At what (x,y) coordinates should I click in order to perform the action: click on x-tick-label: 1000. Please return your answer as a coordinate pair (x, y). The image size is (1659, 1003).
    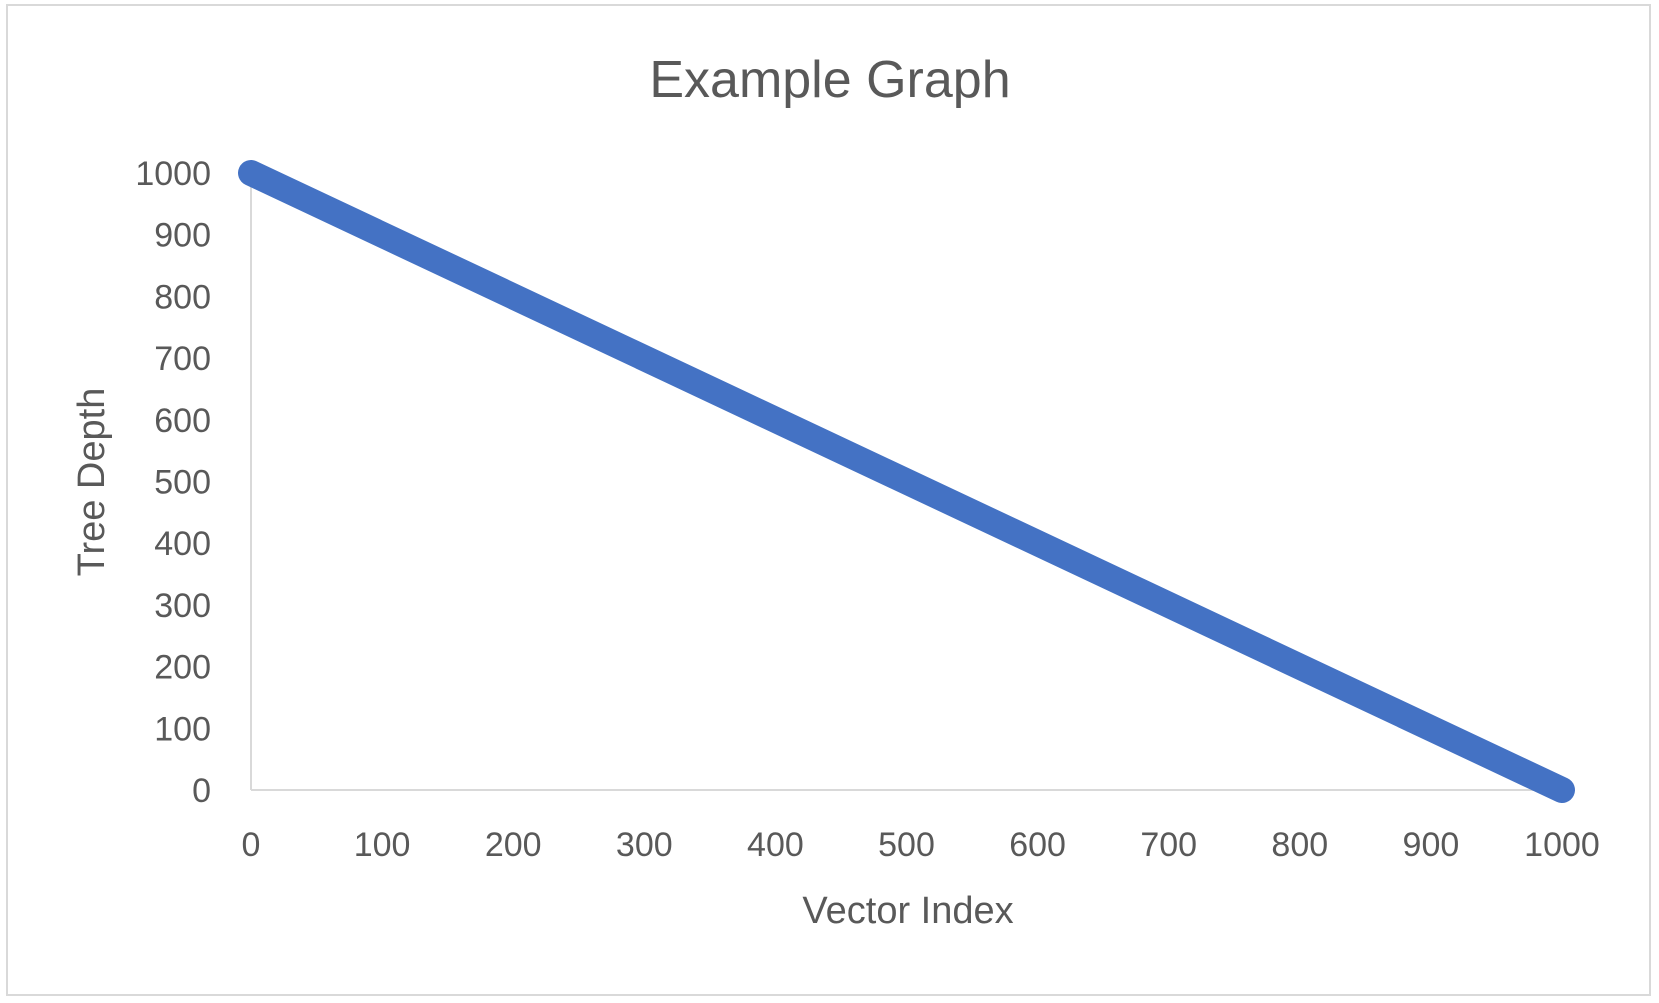
    Looking at the image, I should click on (1562, 845).